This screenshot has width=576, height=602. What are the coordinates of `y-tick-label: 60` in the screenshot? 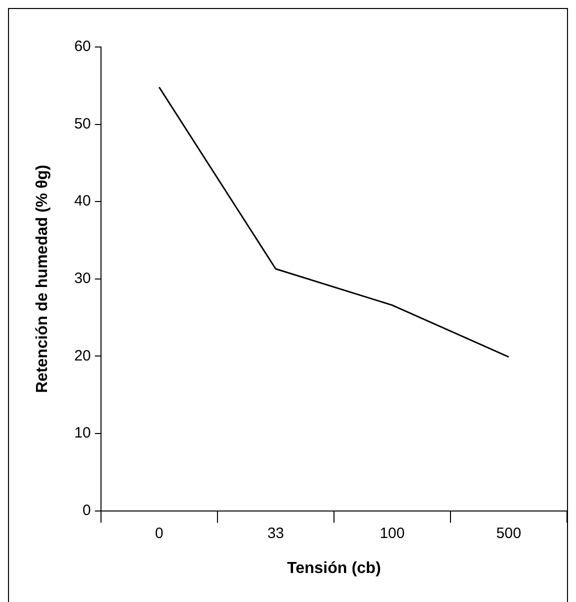 It's located at (82, 47).